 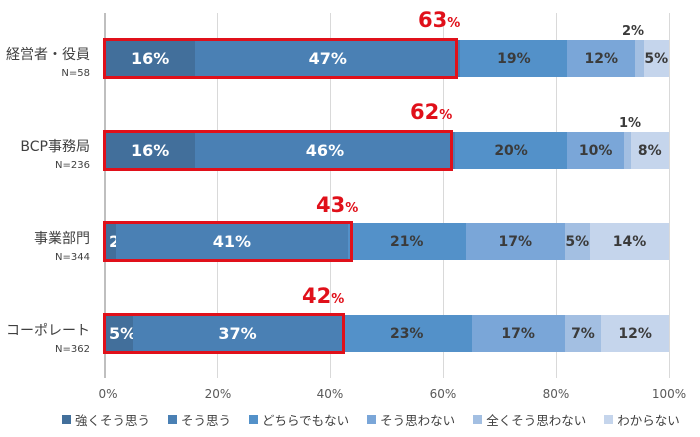 I want to click on sample-size: N=344, so click(x=72, y=257).